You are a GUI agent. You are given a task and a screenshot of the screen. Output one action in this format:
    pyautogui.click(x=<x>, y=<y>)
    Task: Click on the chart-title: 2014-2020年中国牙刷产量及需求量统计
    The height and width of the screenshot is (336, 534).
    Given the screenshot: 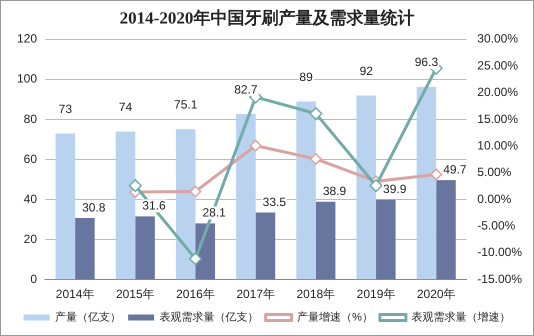 What is the action you would take?
    pyautogui.click(x=267, y=18)
    